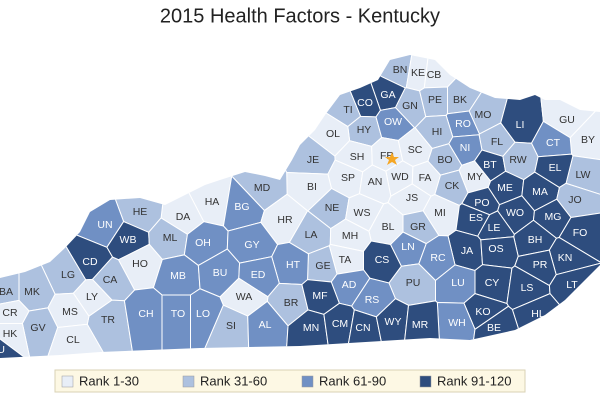 The height and width of the screenshot is (400, 600). What do you see at coordinates (580, 233) in the screenshot?
I see `county-label: FO` at bounding box center [580, 233].